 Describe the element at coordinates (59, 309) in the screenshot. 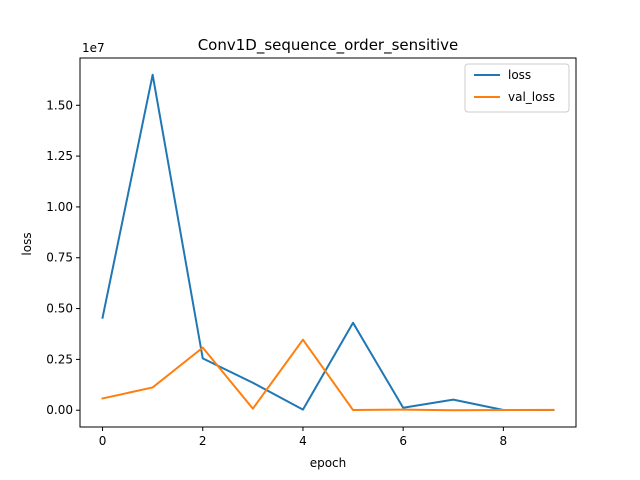

I see `y-tick-label: 0.50` at that location.